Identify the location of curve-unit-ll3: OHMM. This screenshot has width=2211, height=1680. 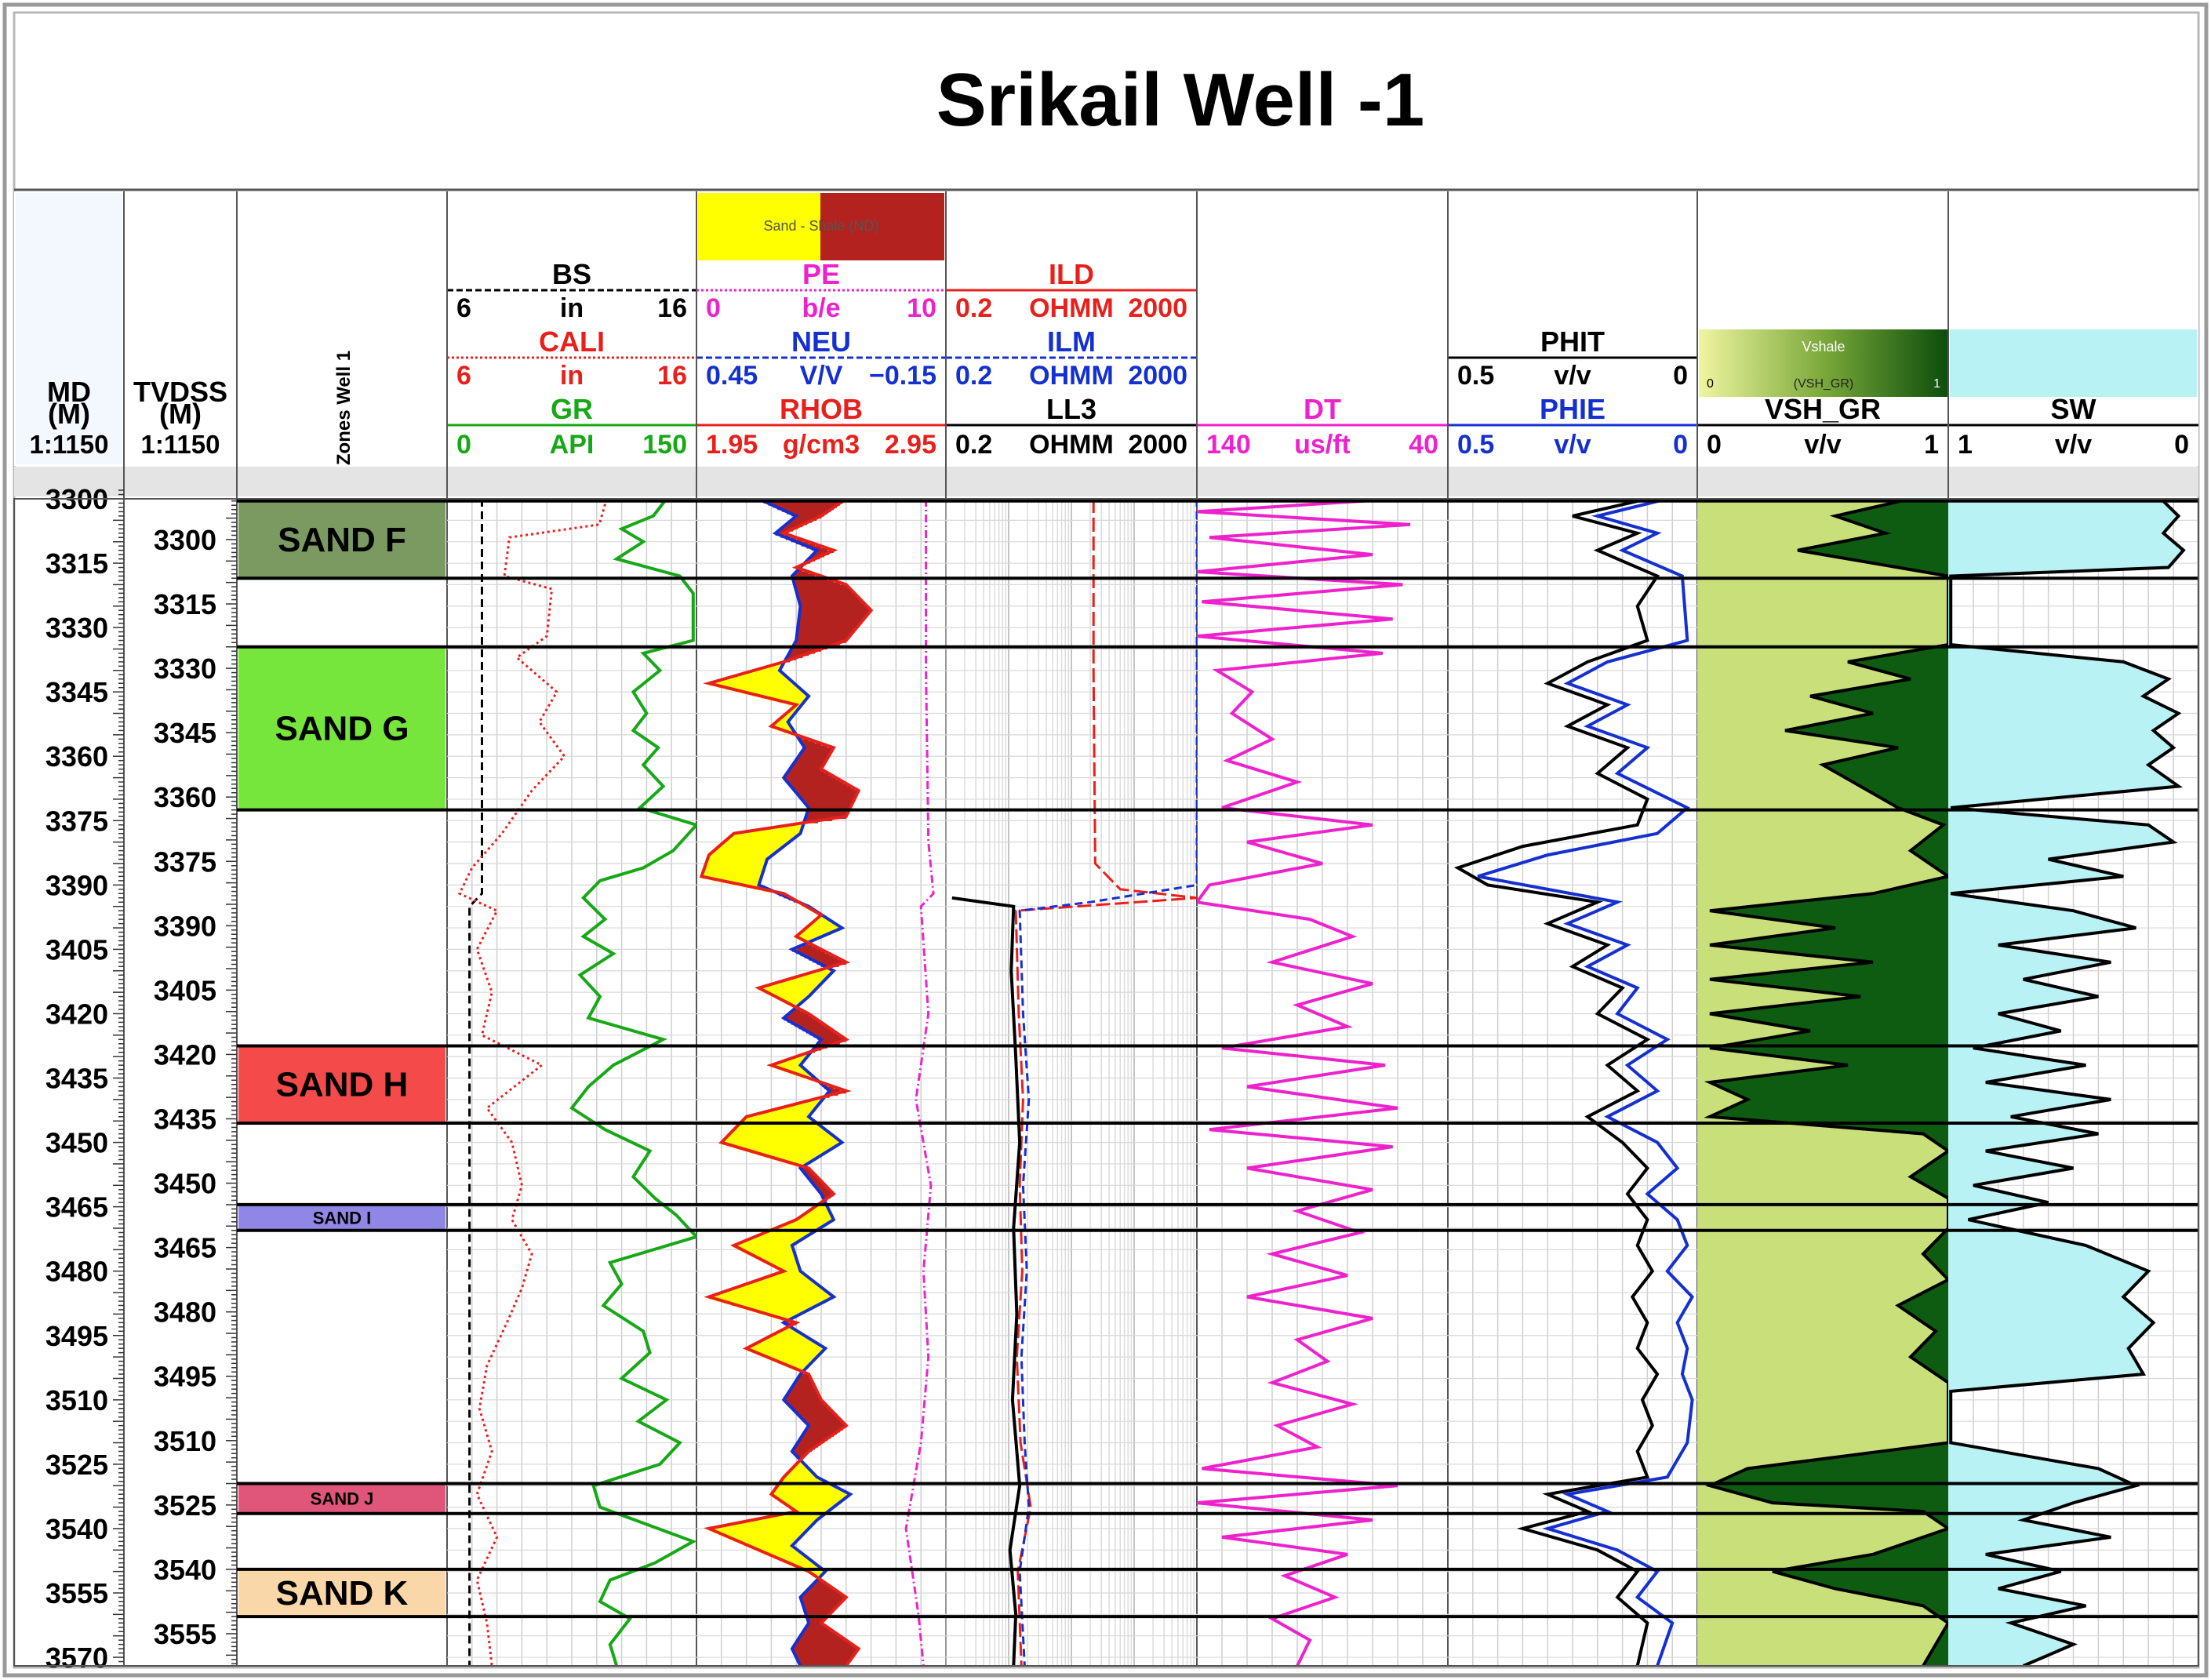
(1071, 445).